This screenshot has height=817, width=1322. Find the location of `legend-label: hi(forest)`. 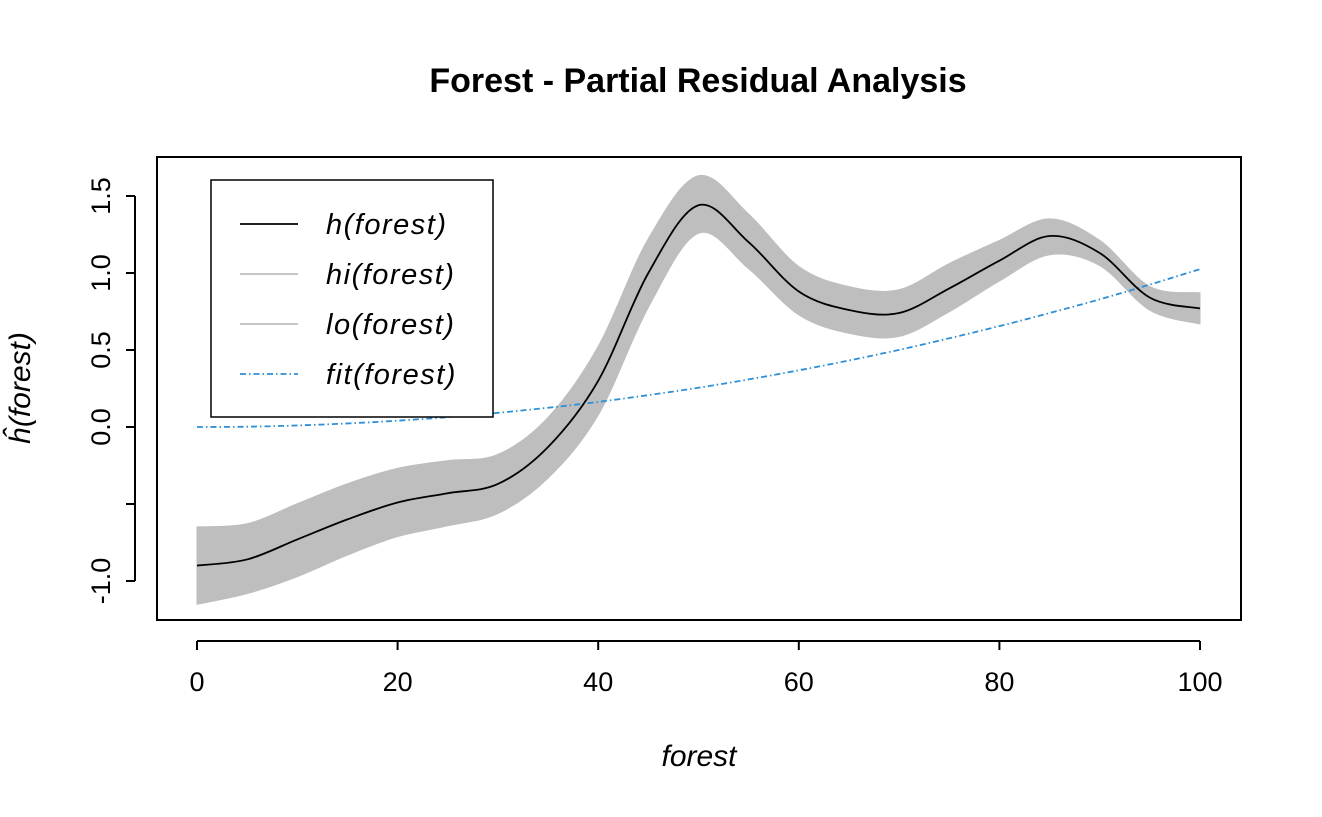

legend-label: hi(forest) is located at coordinates (390, 275).